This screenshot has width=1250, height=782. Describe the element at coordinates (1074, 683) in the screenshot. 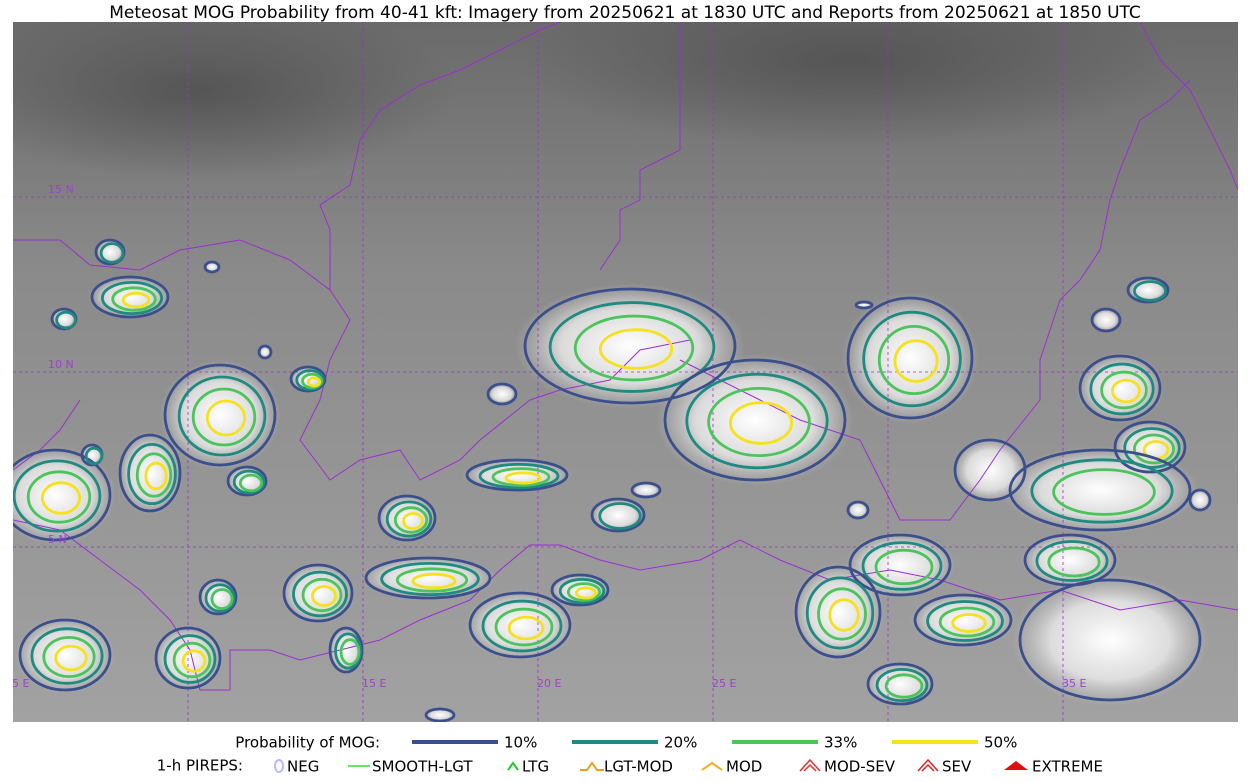

I see `lon-label: 35 E` at that location.